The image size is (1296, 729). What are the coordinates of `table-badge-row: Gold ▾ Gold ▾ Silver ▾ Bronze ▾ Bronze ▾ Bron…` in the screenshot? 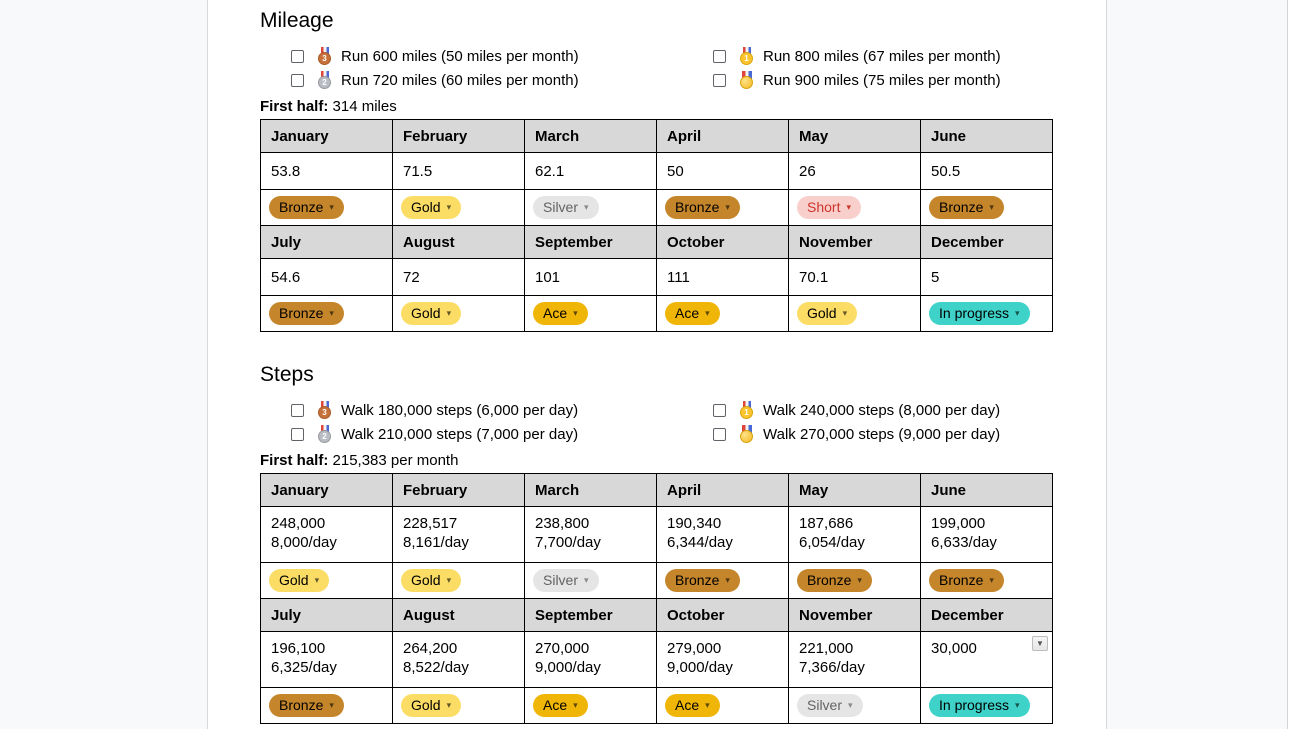 It's located at (656, 580).